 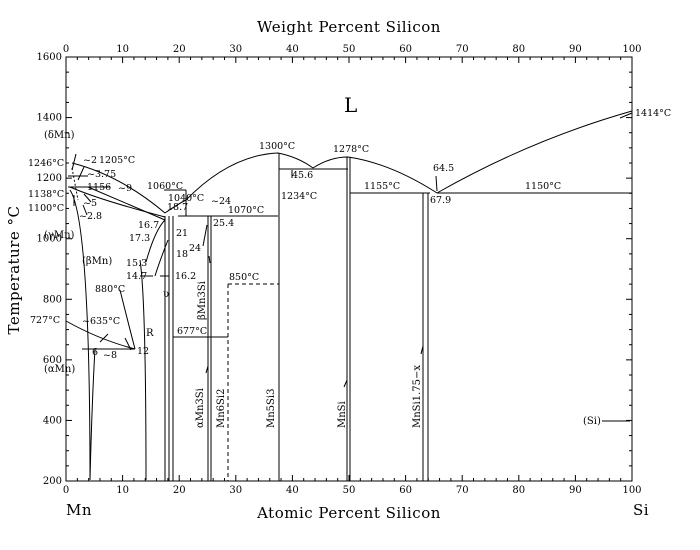 What do you see at coordinates (518, 49) in the screenshot?
I see `x-tick-label-top: 80` at bounding box center [518, 49].